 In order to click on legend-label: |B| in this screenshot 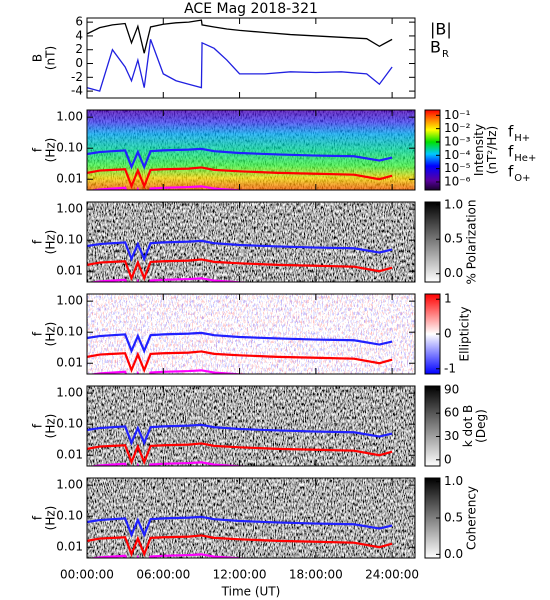, I will do `click(441, 29)`.